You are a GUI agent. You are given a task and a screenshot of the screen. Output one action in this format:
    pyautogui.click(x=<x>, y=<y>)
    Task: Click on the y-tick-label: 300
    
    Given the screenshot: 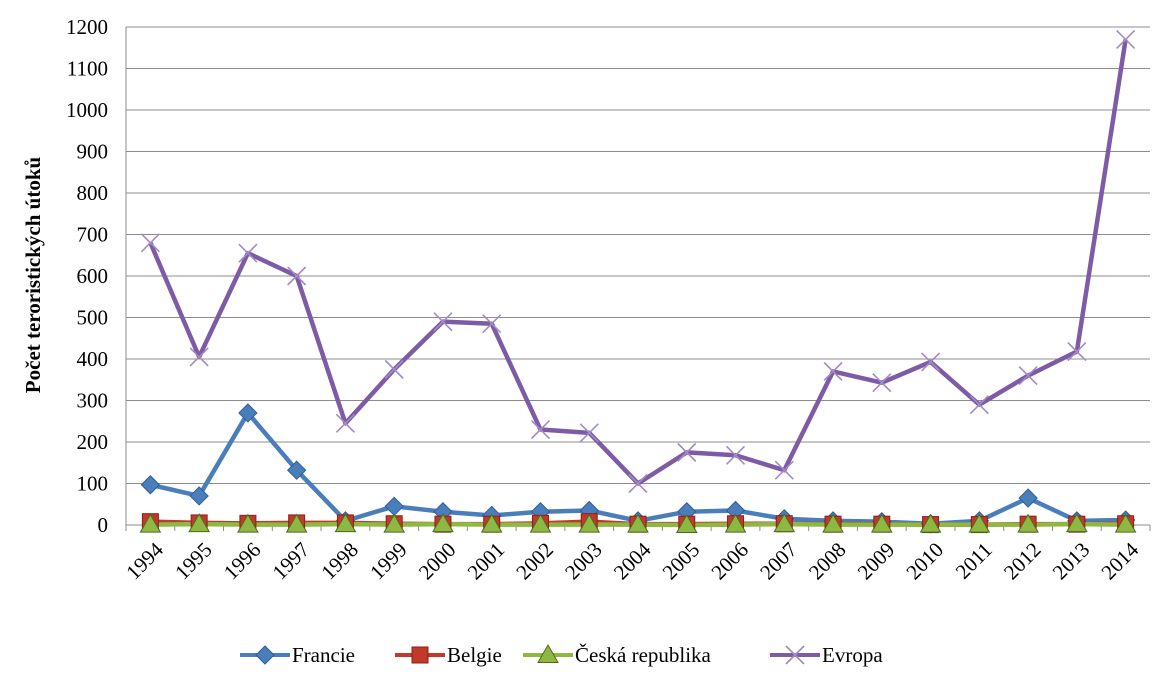 What is the action you would take?
    pyautogui.click(x=93, y=401)
    